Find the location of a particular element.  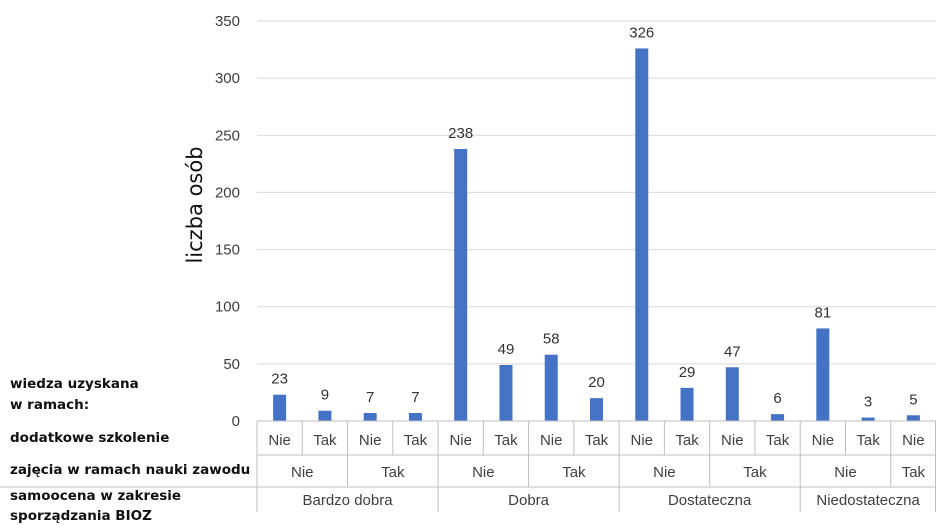

row-header-line2: w ramach: is located at coordinates (49, 405).